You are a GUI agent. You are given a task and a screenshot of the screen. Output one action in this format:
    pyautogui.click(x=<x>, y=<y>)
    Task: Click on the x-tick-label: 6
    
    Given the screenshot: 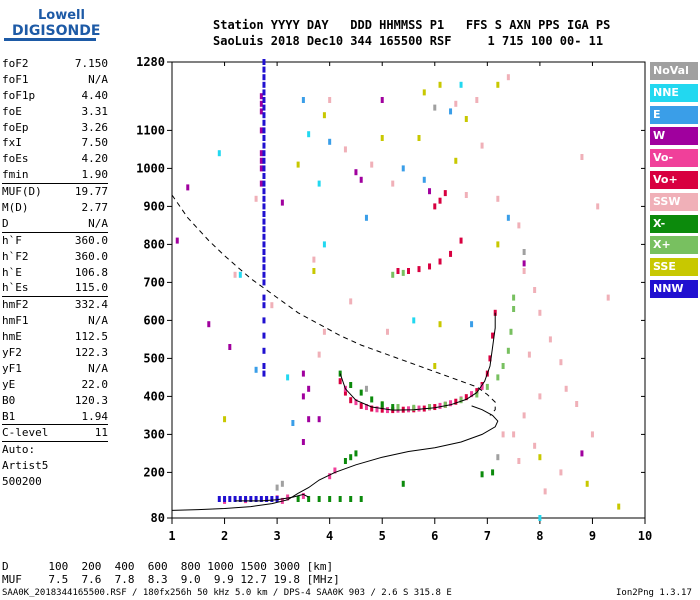 What is the action you would take?
    pyautogui.click(x=434, y=536)
    